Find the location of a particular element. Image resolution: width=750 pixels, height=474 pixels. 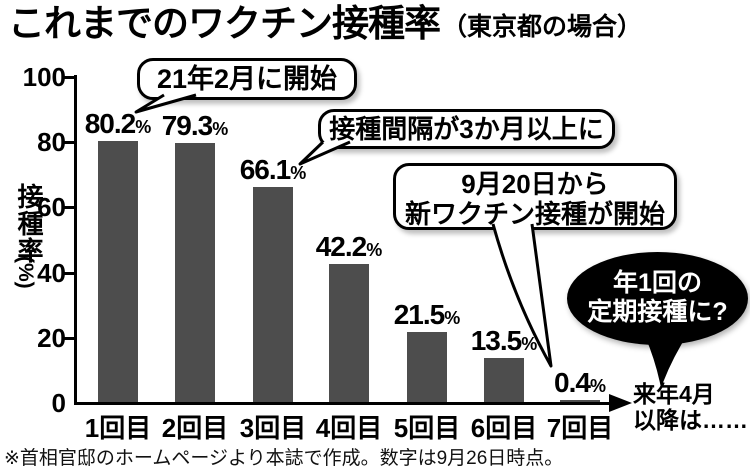

bar-value-label: 21.5% is located at coordinates (427, 315).